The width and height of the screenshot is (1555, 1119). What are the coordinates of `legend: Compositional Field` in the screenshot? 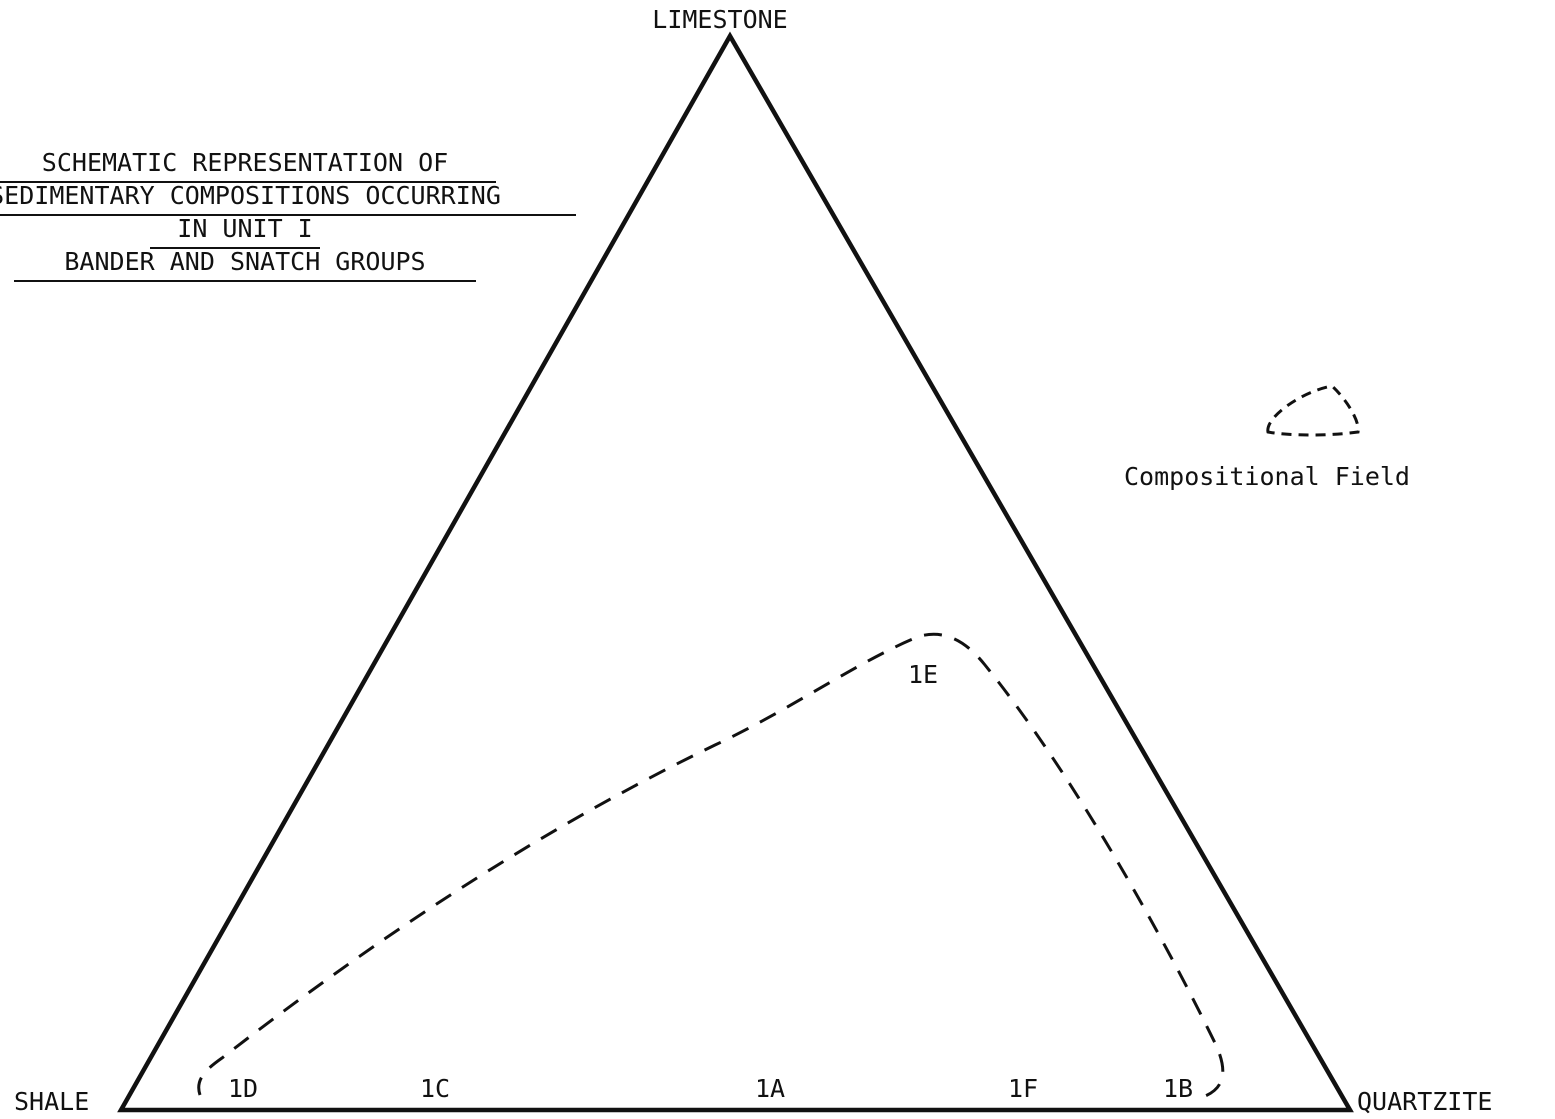 It's located at (1267, 437).